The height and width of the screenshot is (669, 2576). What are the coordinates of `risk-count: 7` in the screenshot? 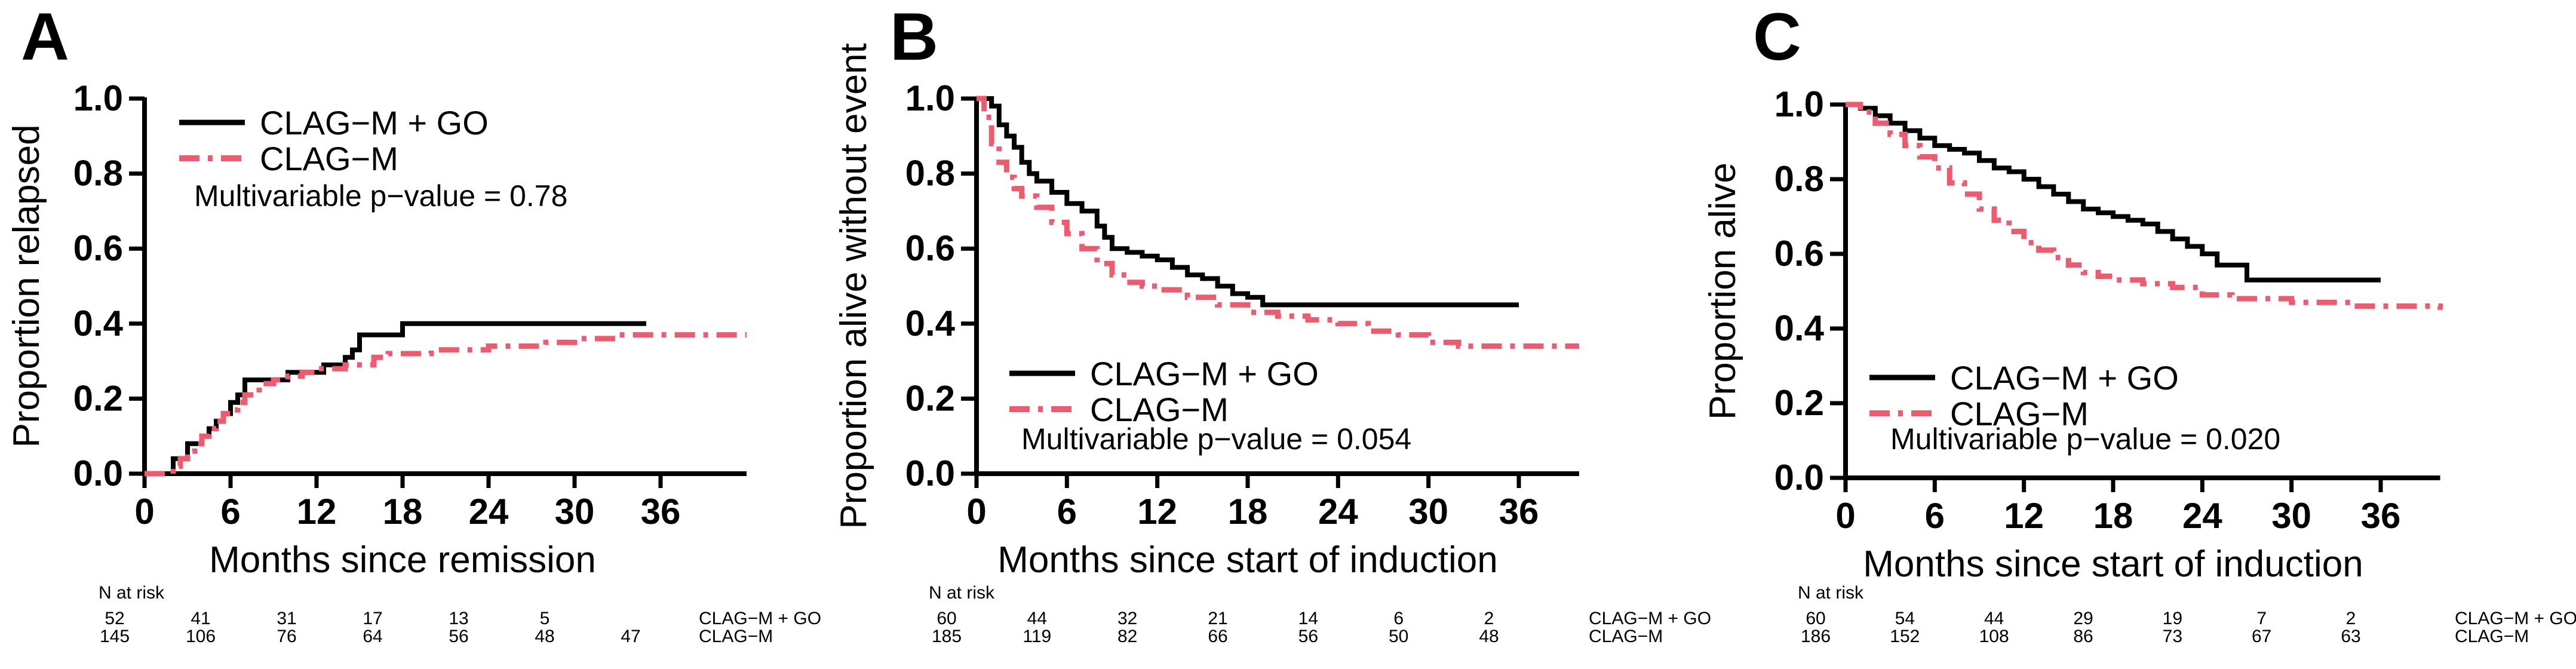 It's located at (2261, 618).